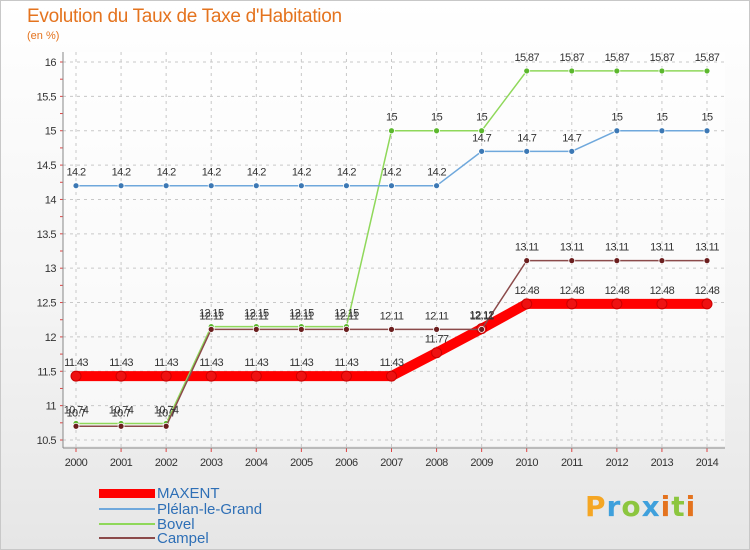 This screenshot has height=550, width=750. I want to click on x-tick-label: 2000, so click(76, 463).